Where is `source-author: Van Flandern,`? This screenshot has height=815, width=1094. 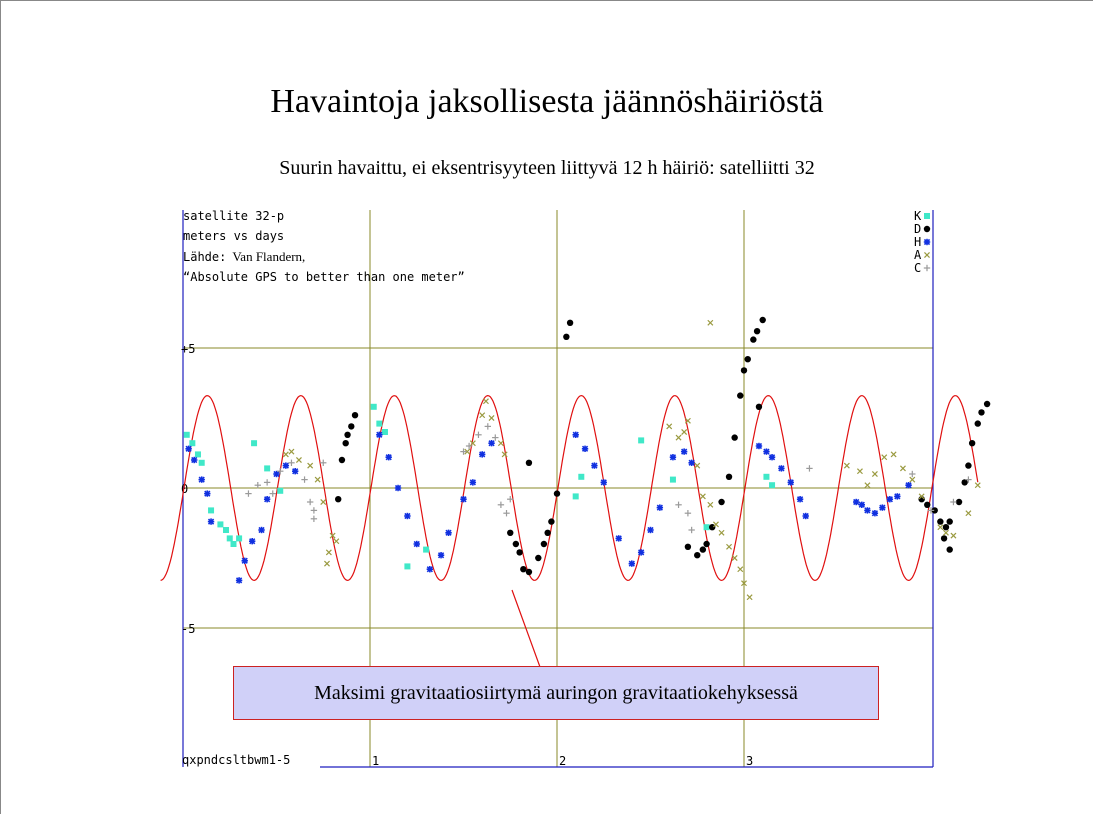 source-author: Van Flandern, is located at coordinates (268, 256).